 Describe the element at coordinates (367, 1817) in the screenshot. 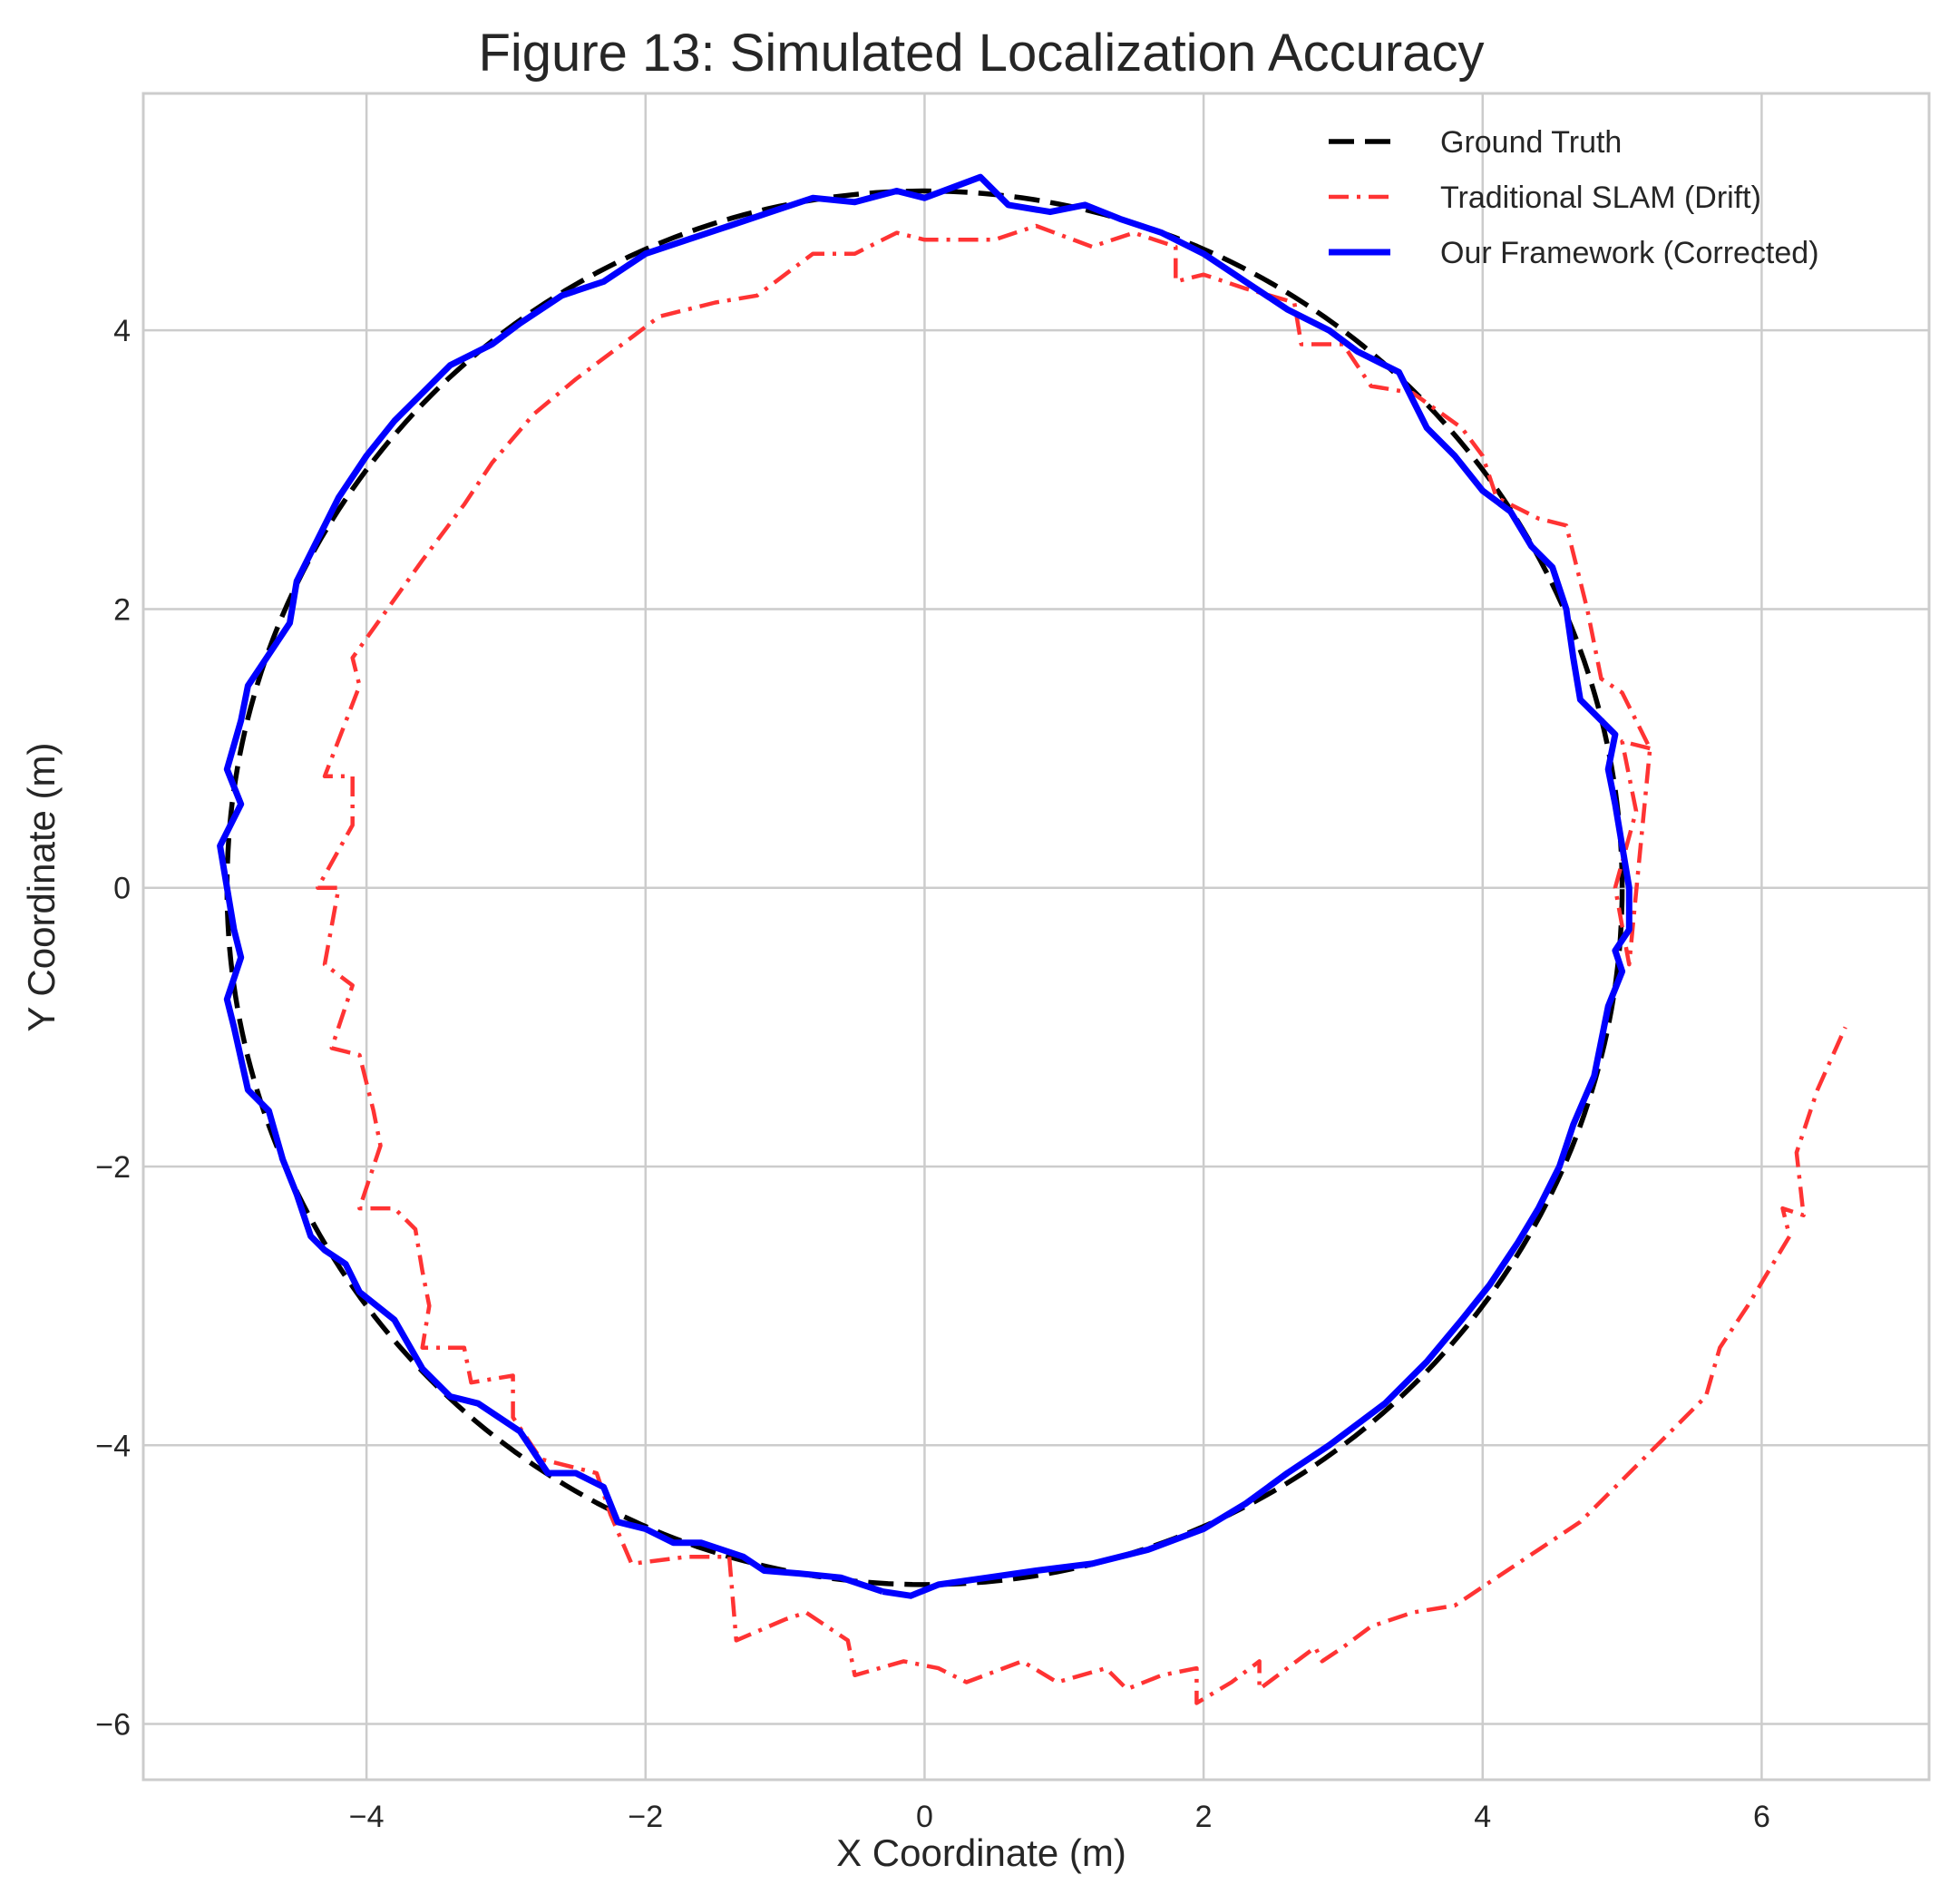

I see `x-tick-label: −4` at that location.